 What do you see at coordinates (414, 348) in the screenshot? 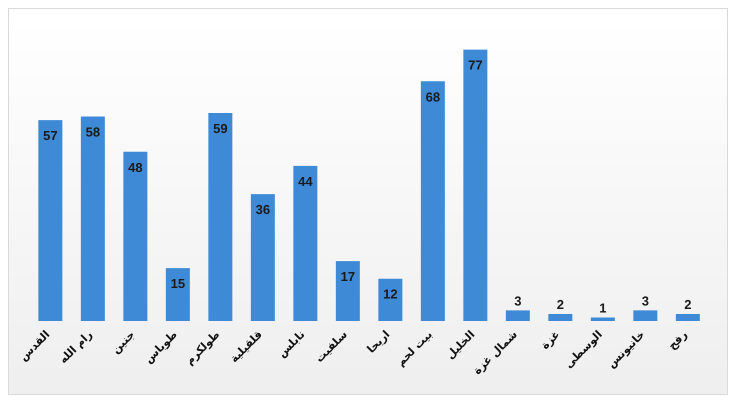
I see `x-tick-label: بيت لحم` at bounding box center [414, 348].